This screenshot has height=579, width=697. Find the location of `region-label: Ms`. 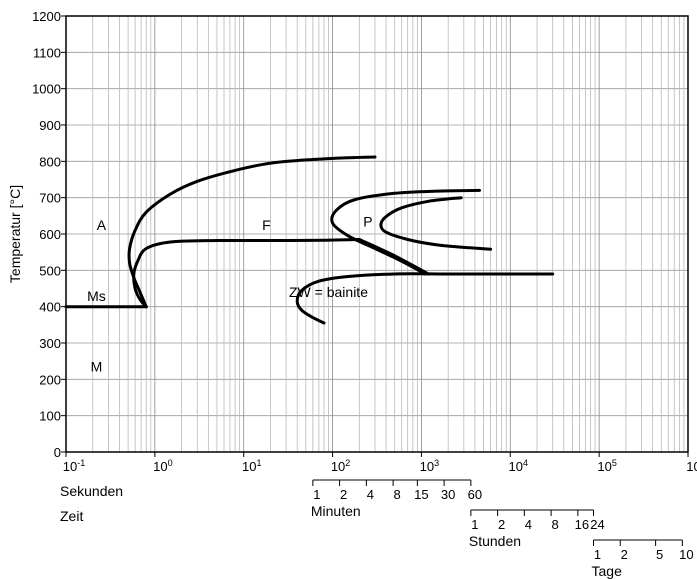

region-label: Ms is located at coordinates (96, 296).